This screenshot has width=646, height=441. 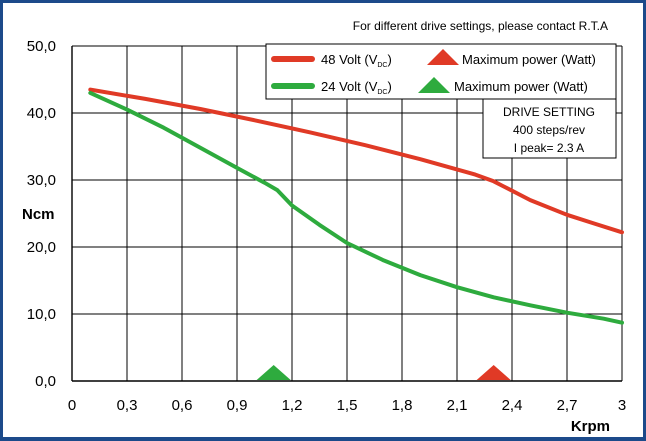 I want to click on x-tick-labels: 0 0,3 0,6 0,9 1,2 1,5 1,8 2,1 2,4 2,7 3, so click(x=347, y=405).